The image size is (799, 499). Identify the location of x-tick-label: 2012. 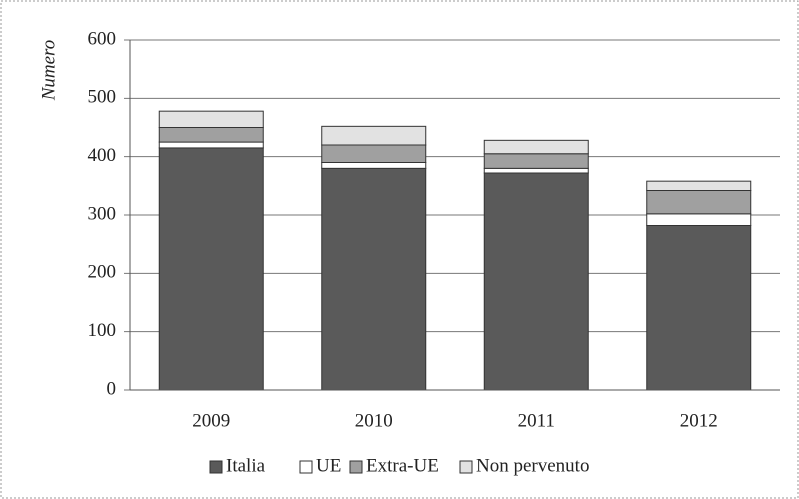
(699, 420).